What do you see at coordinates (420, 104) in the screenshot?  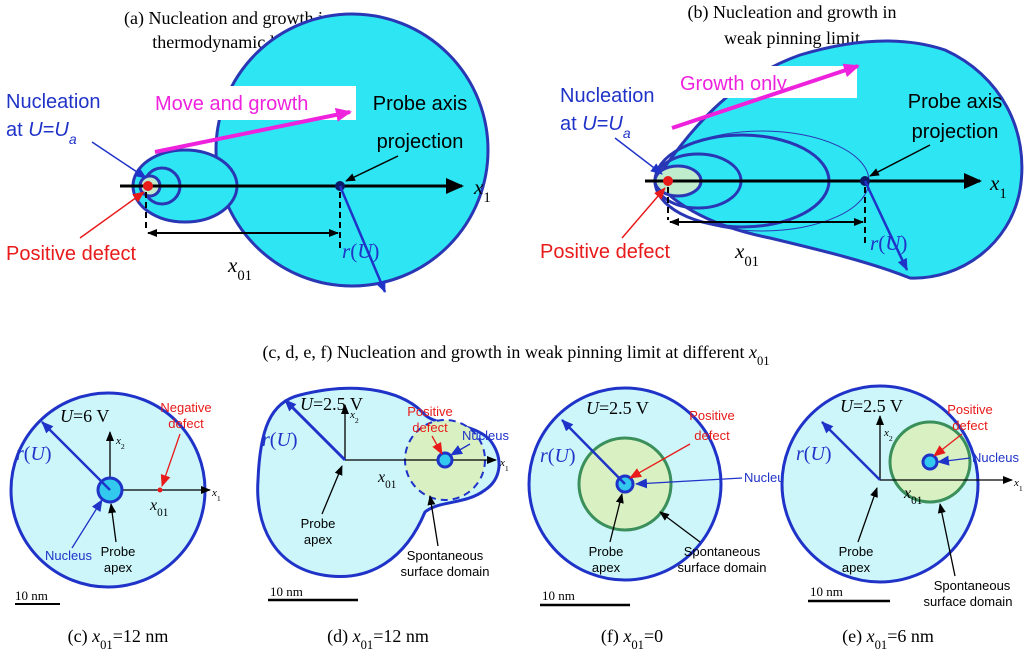 I see `probe-label: Probe axis` at bounding box center [420, 104].